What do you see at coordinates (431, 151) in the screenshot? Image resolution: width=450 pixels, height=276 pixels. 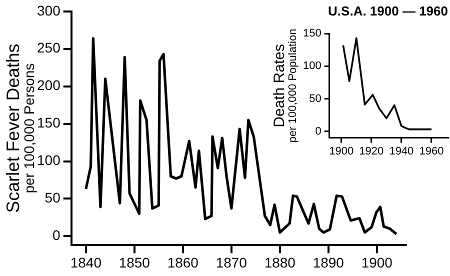 I see `x-tick-label: 1960` at bounding box center [431, 151].